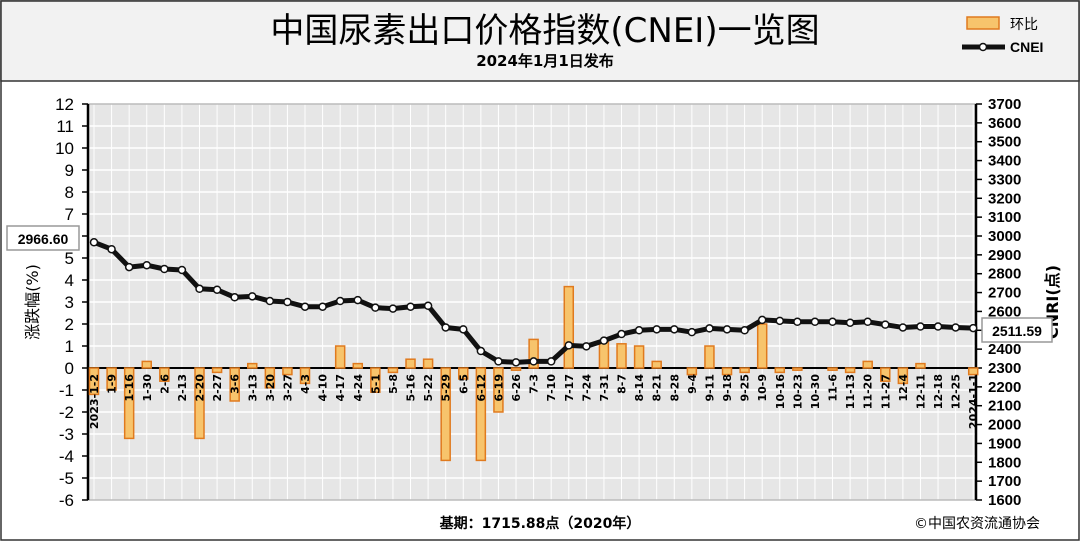  What do you see at coordinates (545, 61) in the screenshot?
I see `chart-subtitle: 2024年1月1日发布` at bounding box center [545, 61].